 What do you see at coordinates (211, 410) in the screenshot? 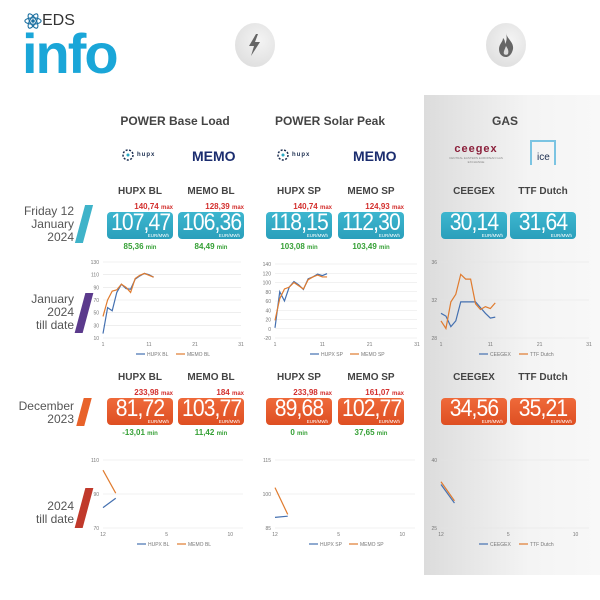
I see `price-value: 103,77` at bounding box center [211, 410].